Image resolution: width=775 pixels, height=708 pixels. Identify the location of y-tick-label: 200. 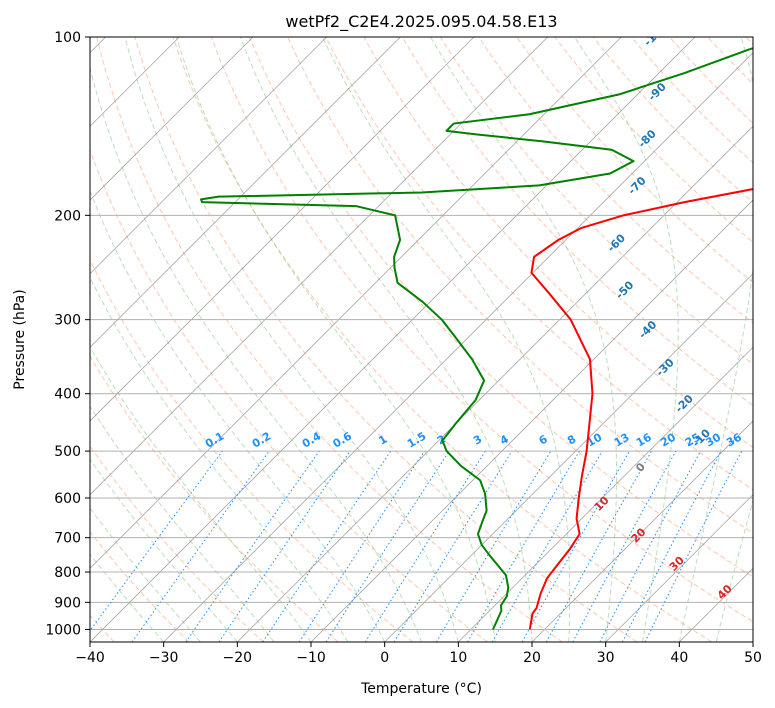
(67, 216).